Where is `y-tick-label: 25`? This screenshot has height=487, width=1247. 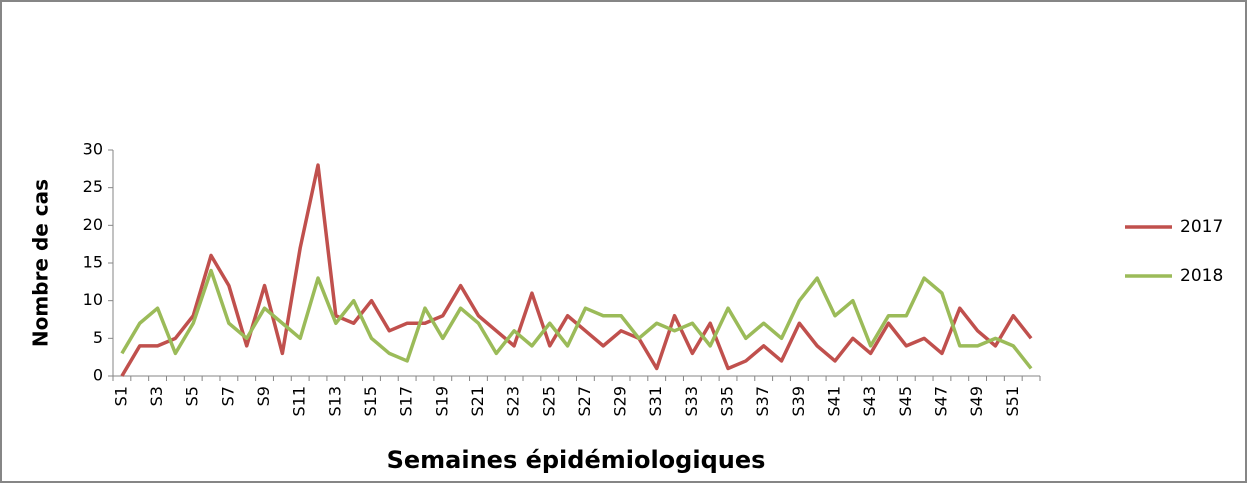
y-tick-label: 25 is located at coordinates (93, 186).